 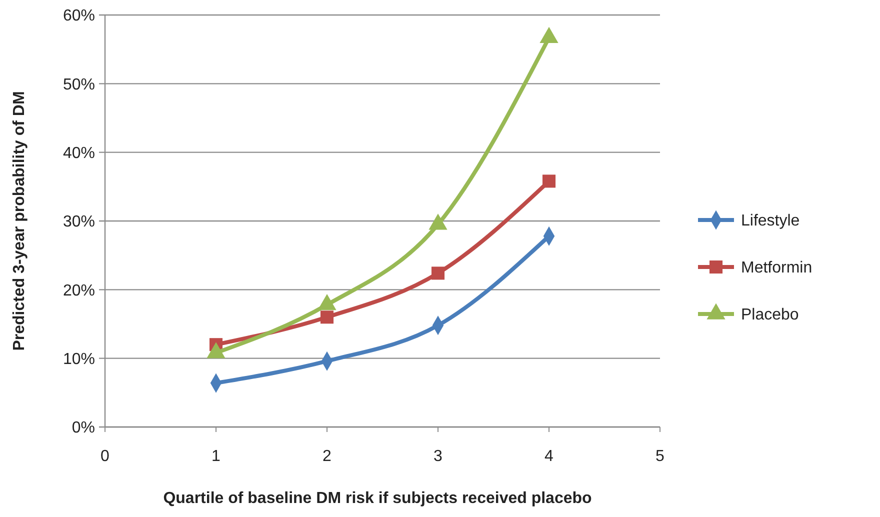 I want to click on y-tick-label: 10%, so click(x=78, y=359).